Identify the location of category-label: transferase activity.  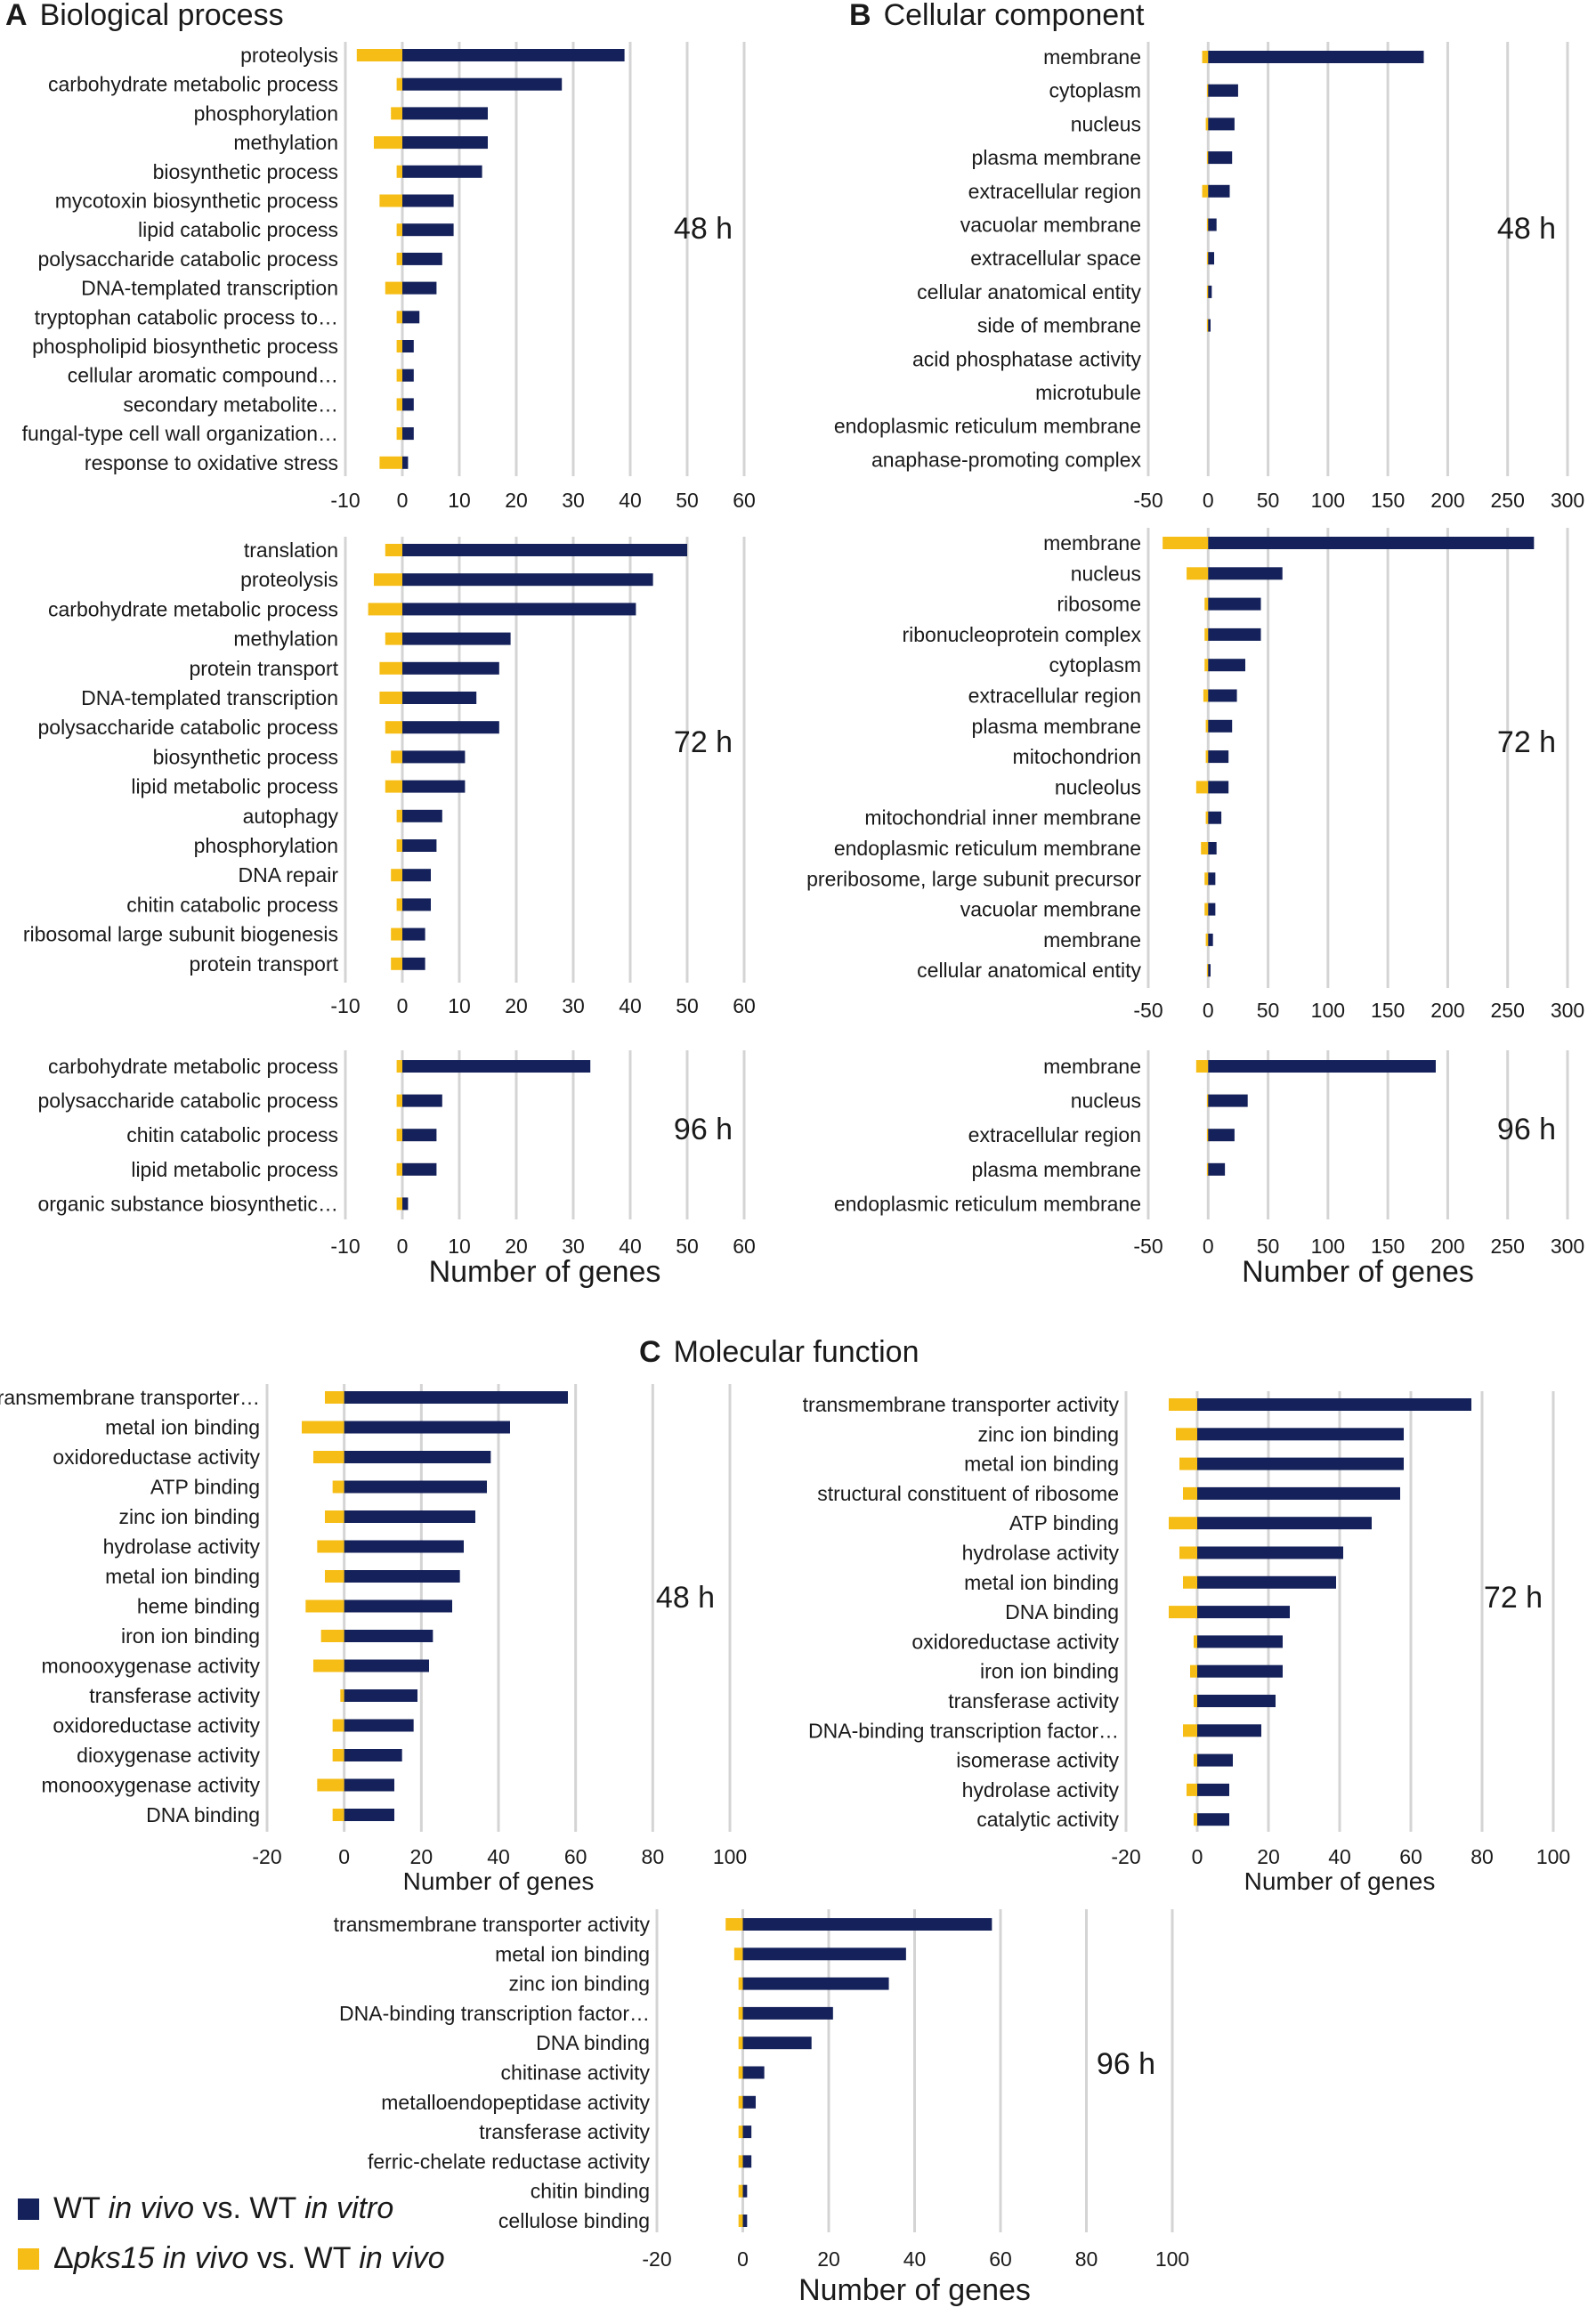
(564, 2131).